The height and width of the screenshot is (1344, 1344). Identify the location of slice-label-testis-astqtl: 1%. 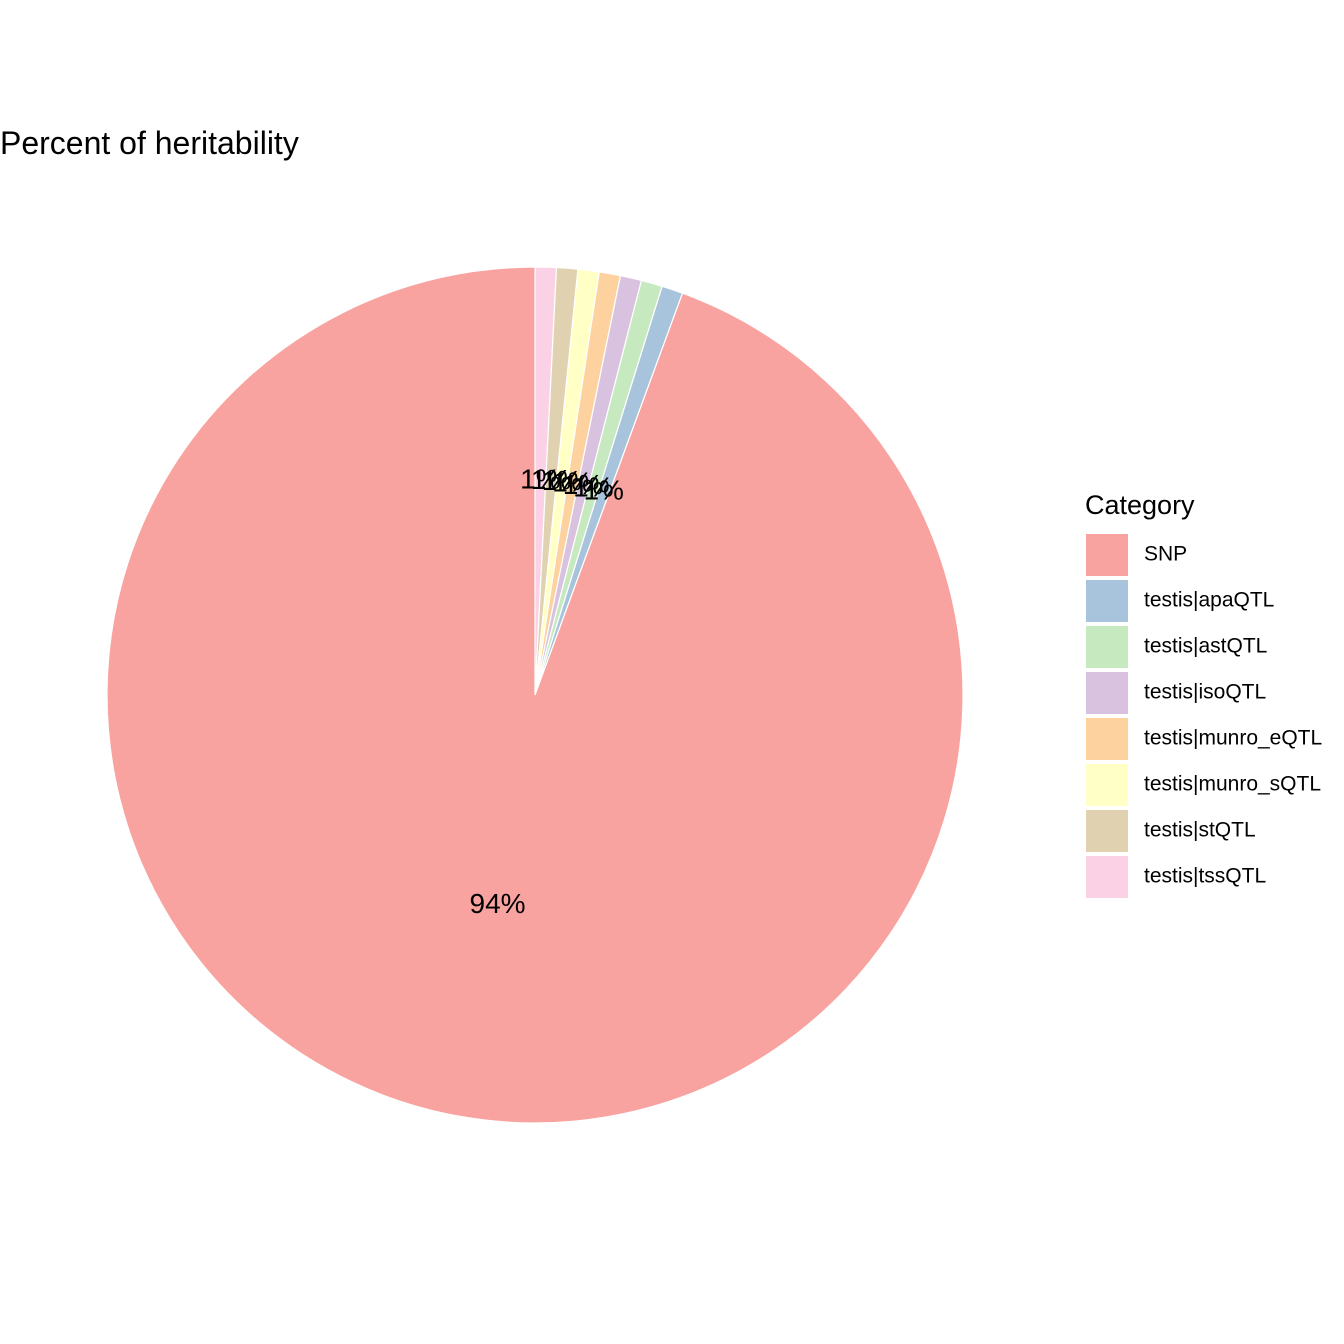
(593, 487).